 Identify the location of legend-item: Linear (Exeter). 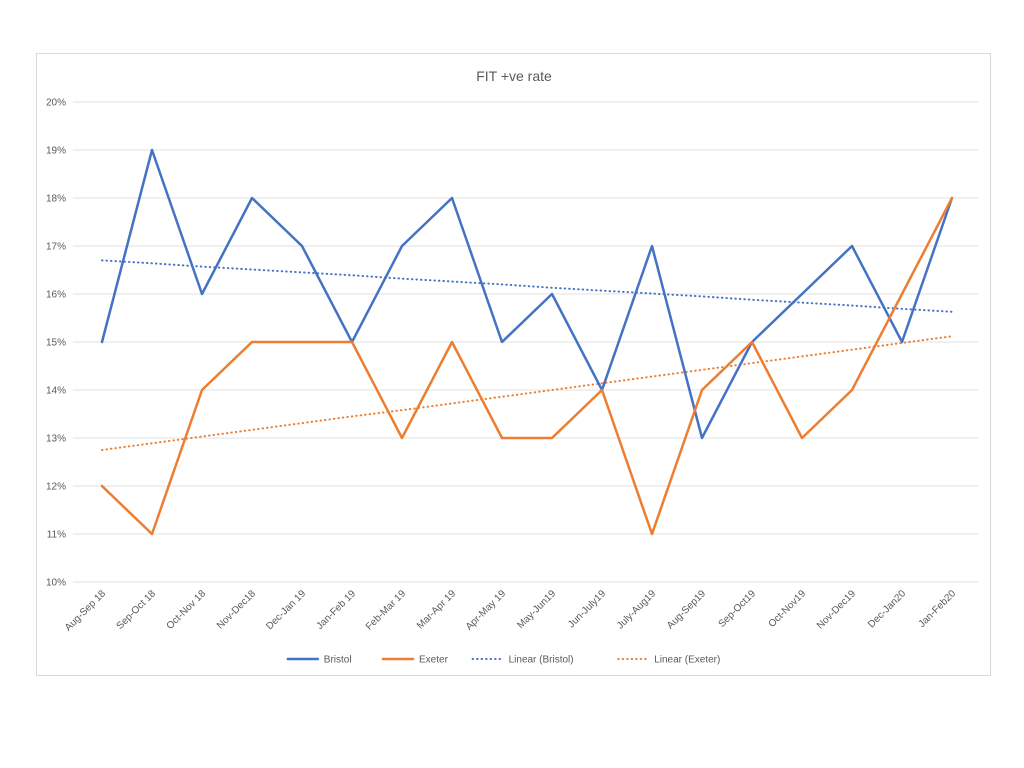
(668, 660).